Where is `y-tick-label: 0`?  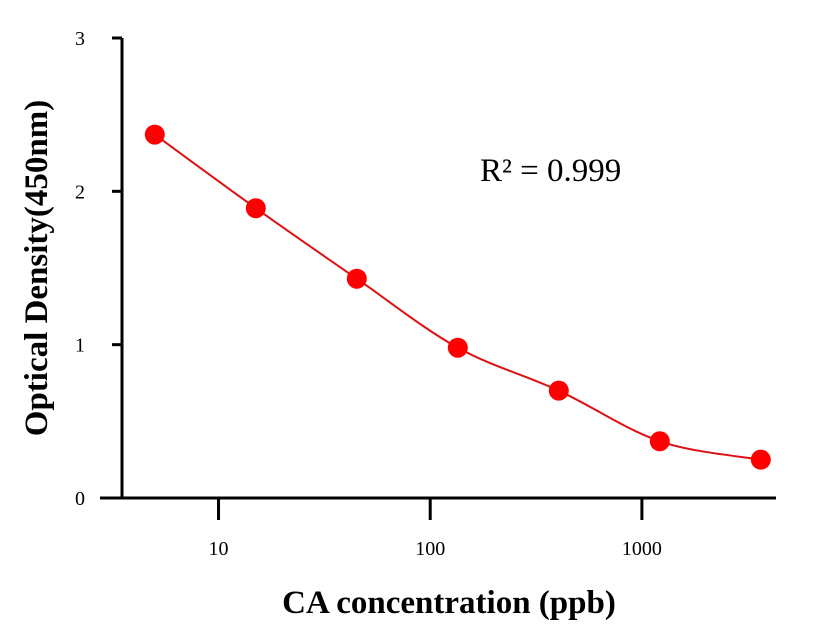
y-tick-label: 0 is located at coordinates (80, 499).